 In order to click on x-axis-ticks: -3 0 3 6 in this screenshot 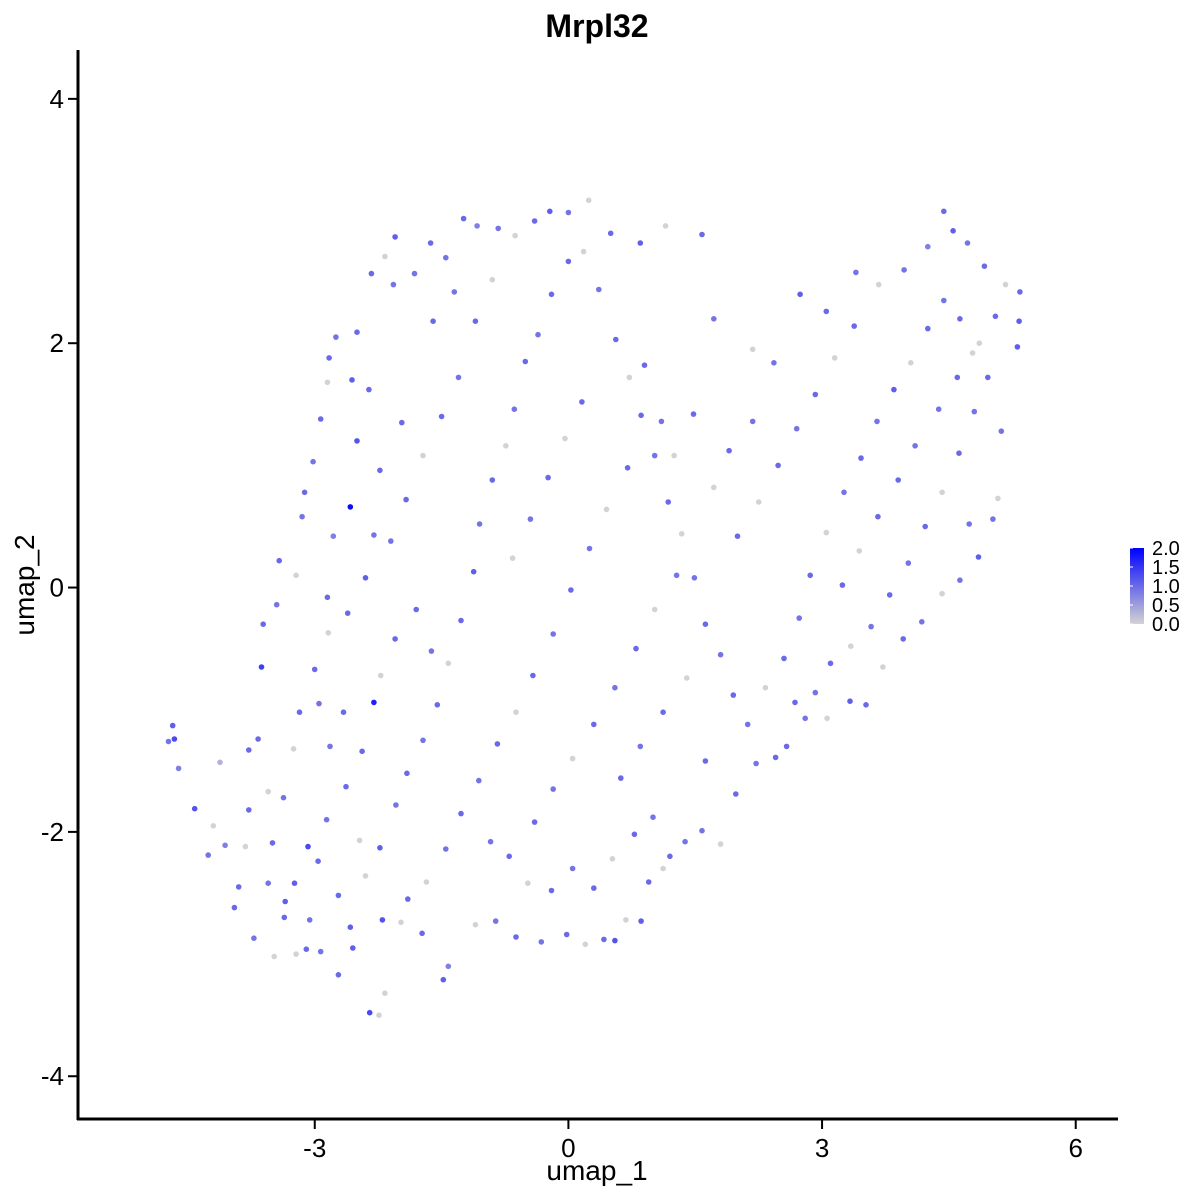, I will do `click(693, 1141)`.